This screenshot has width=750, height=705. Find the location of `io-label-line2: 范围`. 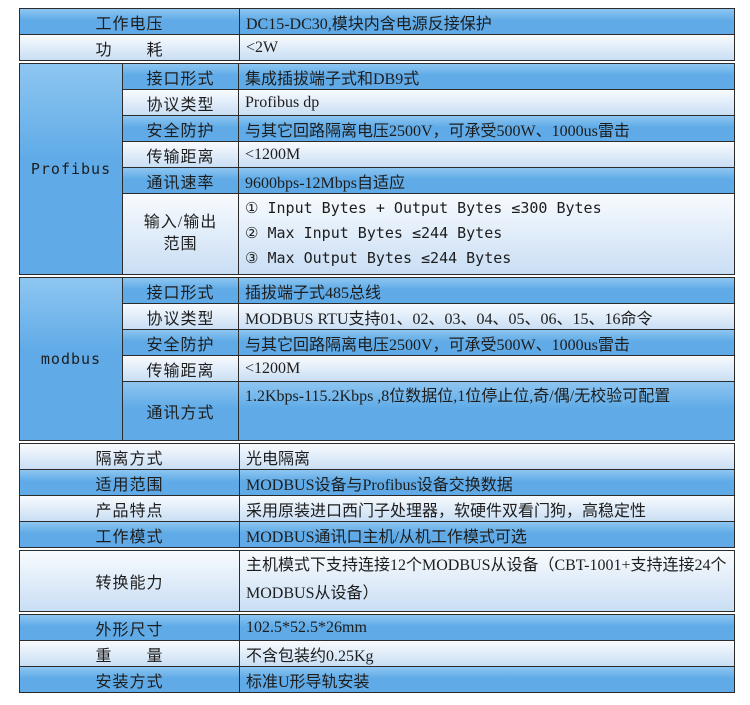

io-label-line2: 范围 is located at coordinates (180, 244).